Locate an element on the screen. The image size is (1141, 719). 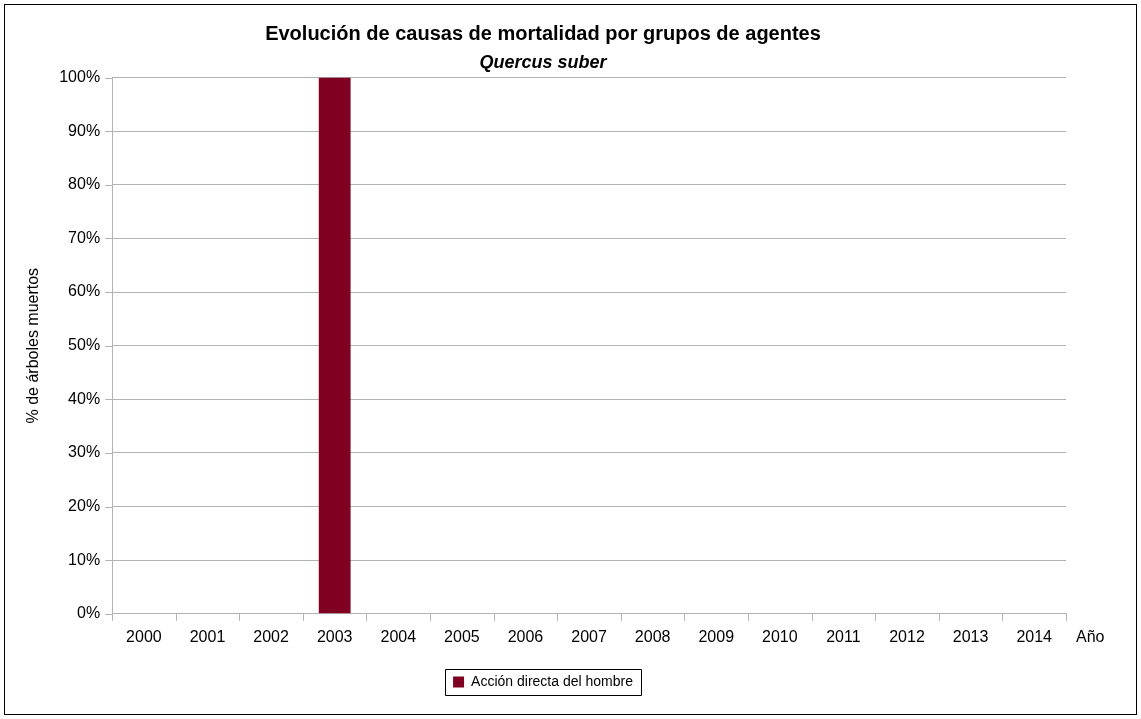
x-axis-title: Año is located at coordinates (1090, 637).